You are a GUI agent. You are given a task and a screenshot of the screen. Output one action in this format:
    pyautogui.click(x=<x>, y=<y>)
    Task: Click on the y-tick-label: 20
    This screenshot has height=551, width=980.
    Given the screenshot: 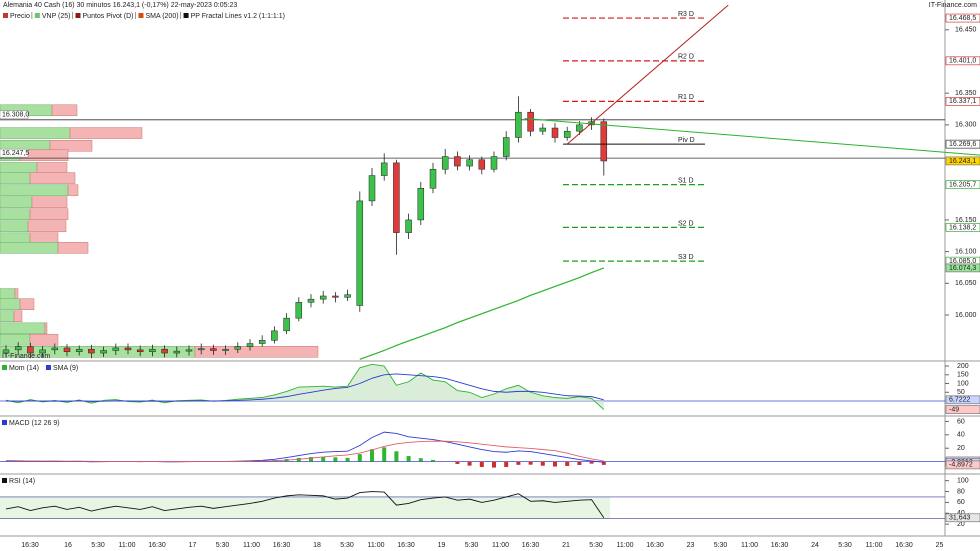 What is the action you would take?
    pyautogui.click(x=961, y=448)
    